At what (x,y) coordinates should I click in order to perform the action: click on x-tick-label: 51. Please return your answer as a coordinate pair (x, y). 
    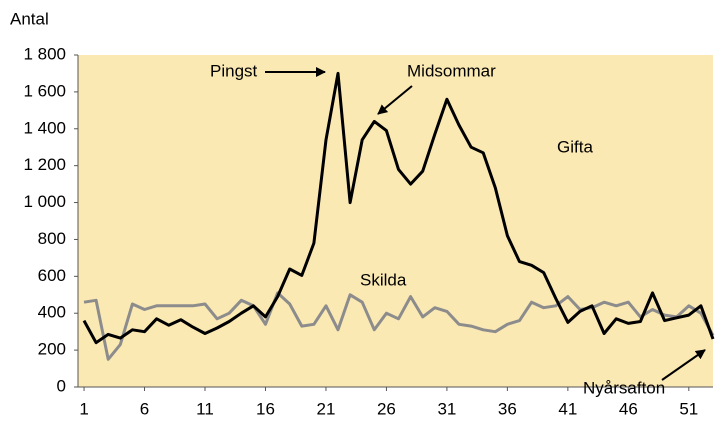
    Looking at the image, I should click on (688, 408).